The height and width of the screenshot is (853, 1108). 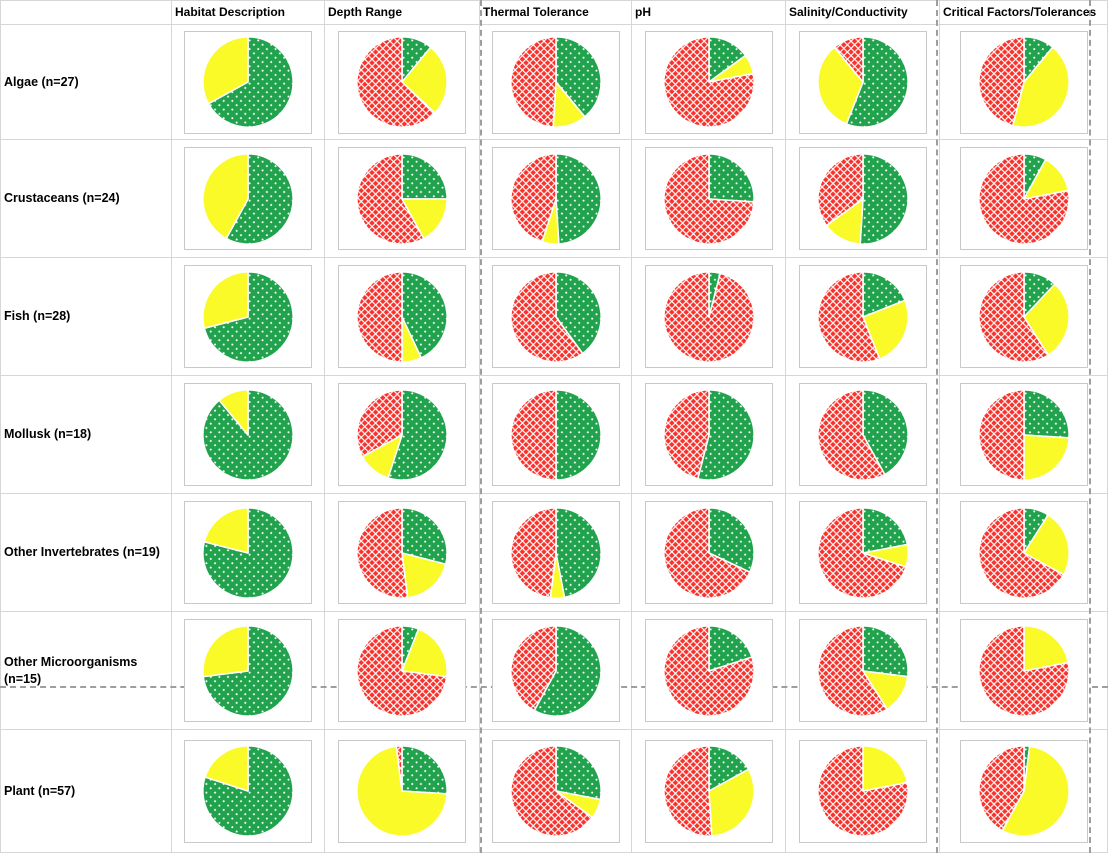 I want to click on row-label-crustaceans-n-24: Crustaceans (n=24), so click(x=86, y=199).